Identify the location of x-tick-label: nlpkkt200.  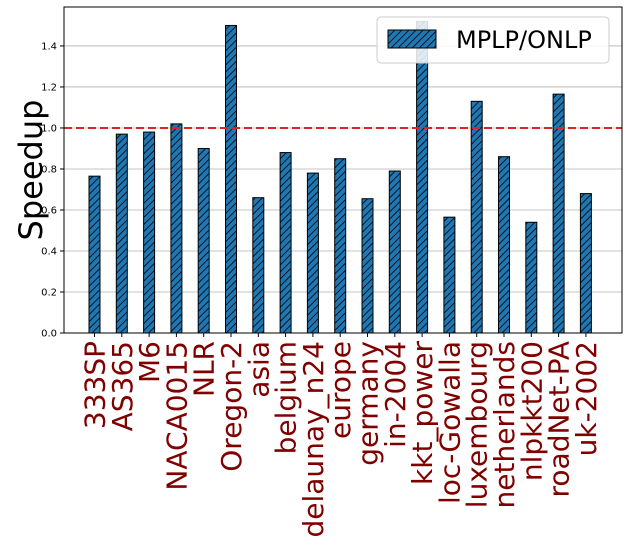
(531, 411).